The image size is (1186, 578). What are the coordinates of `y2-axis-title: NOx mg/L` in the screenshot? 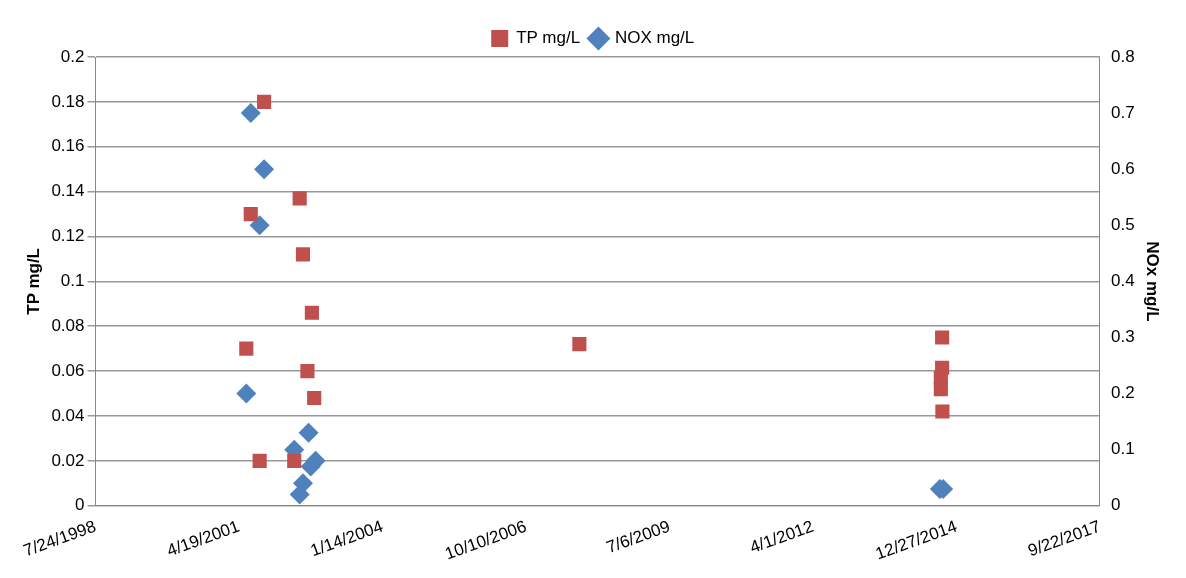 It's located at (1153, 281).